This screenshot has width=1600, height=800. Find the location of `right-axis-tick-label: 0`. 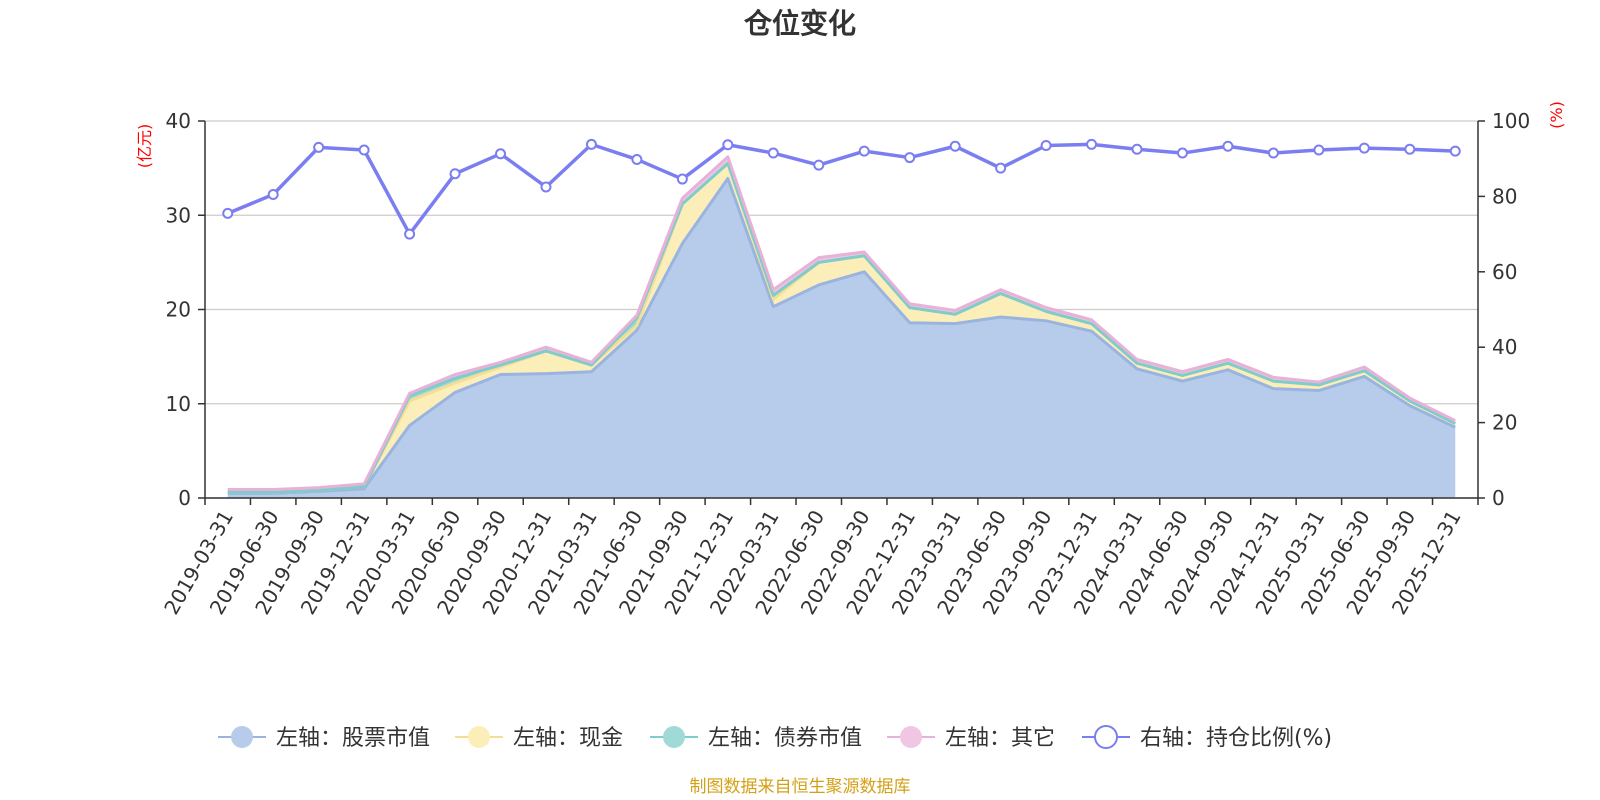

right-axis-tick-label: 0 is located at coordinates (1498, 498).